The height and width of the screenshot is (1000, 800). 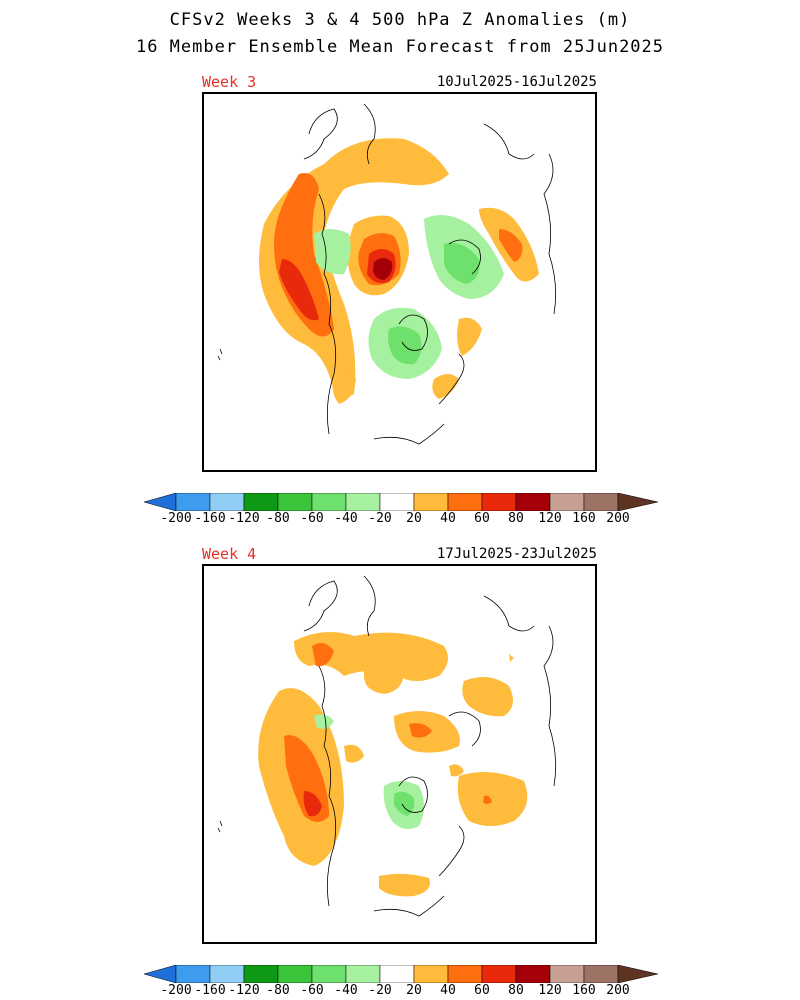 I want to click on week4-label: Week 4, so click(x=229, y=554).